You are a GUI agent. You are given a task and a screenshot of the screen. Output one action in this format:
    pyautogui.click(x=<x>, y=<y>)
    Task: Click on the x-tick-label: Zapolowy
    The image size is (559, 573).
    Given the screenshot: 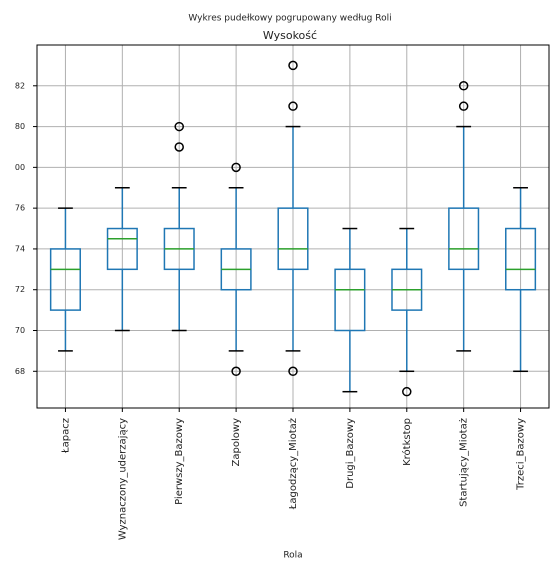 What is the action you would take?
    pyautogui.click(x=236, y=442)
    